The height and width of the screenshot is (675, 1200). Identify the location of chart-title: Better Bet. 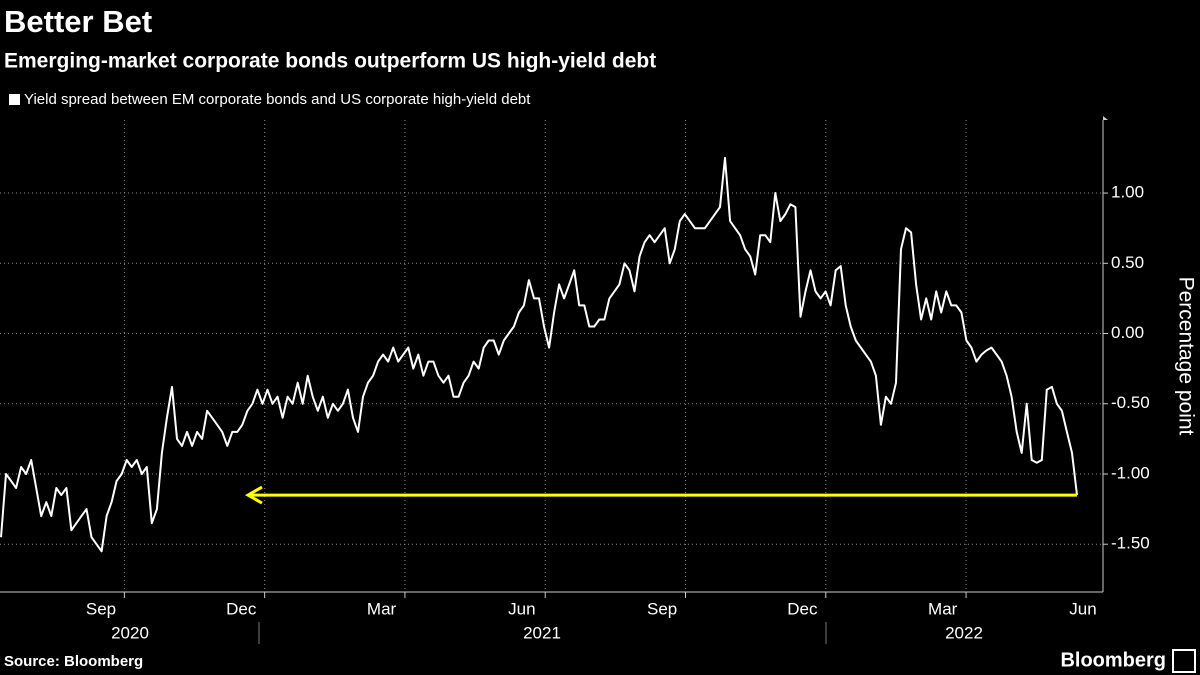
(78, 21).